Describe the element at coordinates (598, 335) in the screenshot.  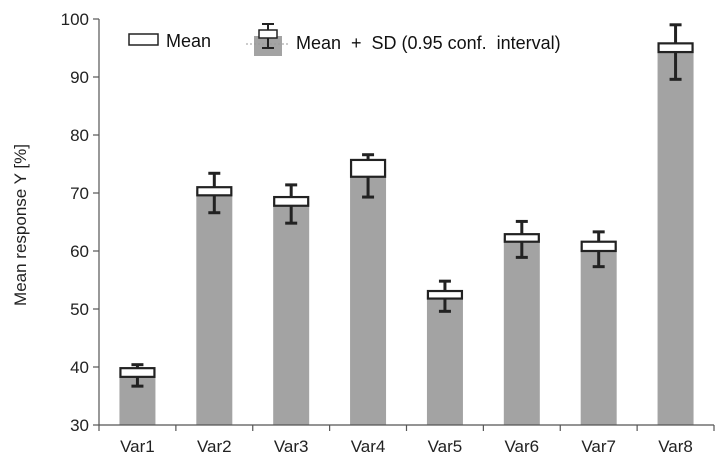
I see `bar-var7` at that location.